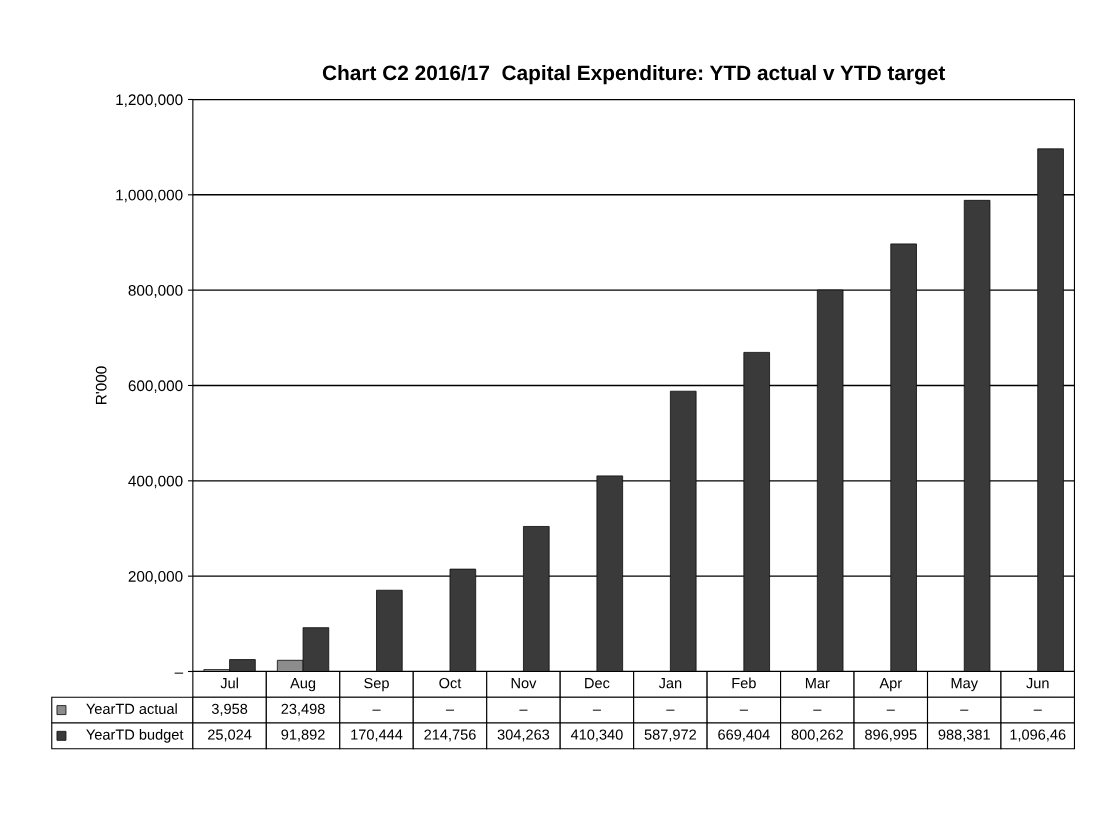  What do you see at coordinates (155, 291) in the screenshot?
I see `y-tick-label: 800,000` at bounding box center [155, 291].